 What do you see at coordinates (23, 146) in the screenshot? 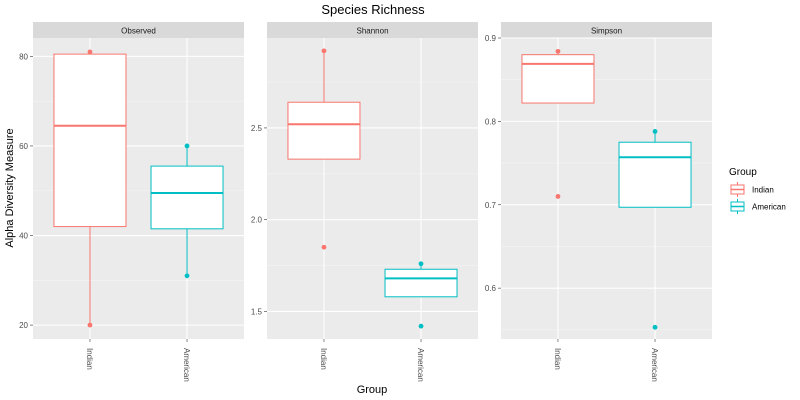
I see `y-tick-label: 60` at bounding box center [23, 146].